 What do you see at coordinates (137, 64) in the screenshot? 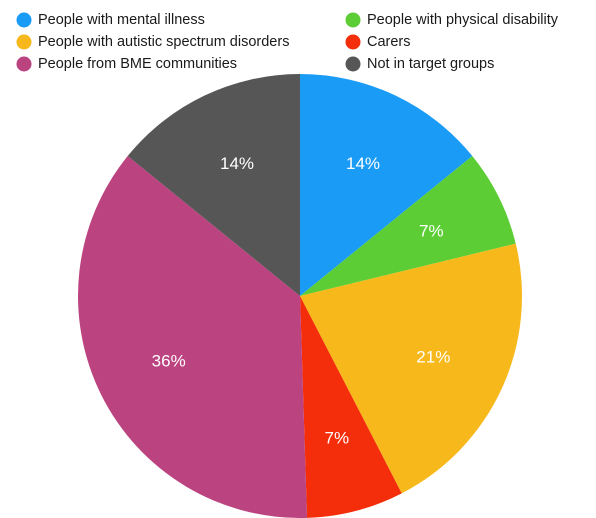
I see `legend-label-4: People from BME communities` at bounding box center [137, 64].